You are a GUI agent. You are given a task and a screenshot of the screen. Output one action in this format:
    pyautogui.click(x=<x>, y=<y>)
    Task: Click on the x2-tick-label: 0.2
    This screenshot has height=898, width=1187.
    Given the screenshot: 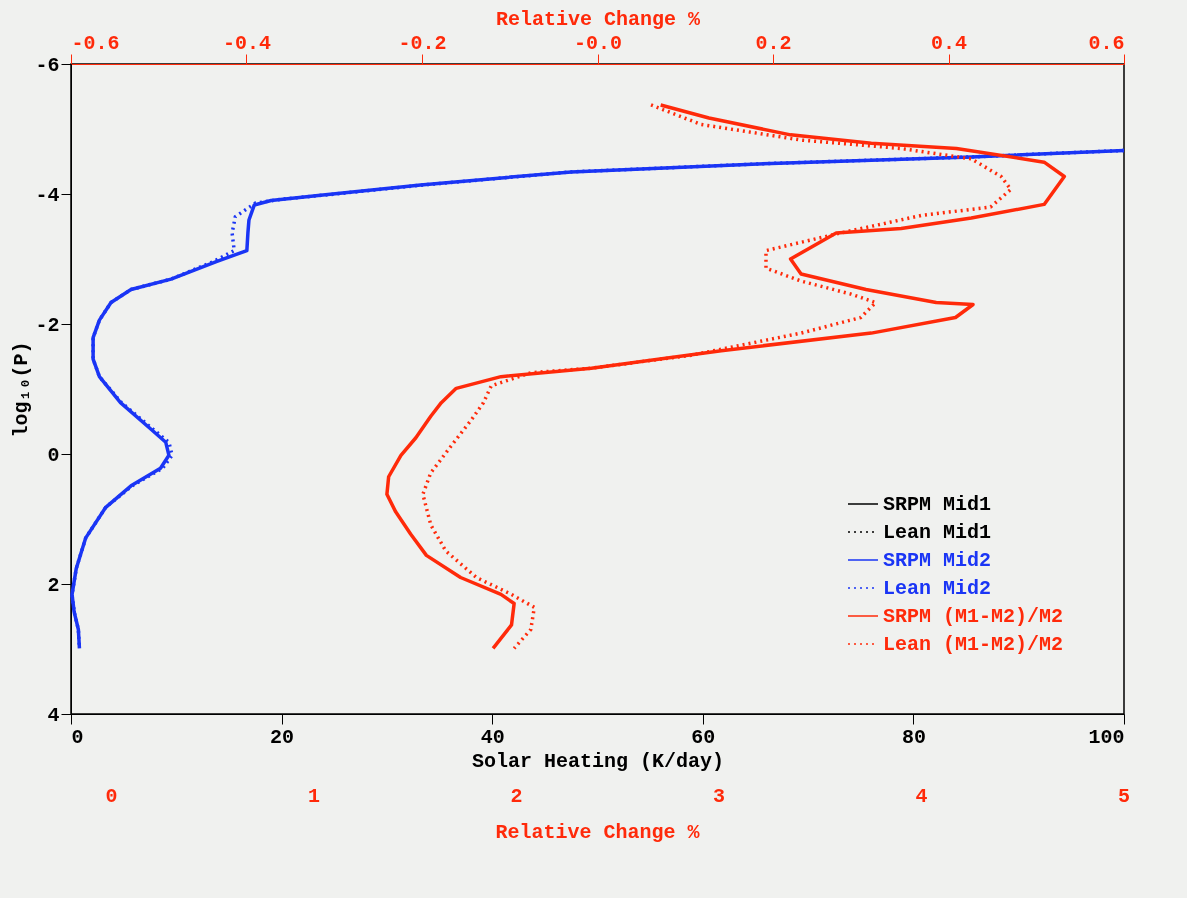 What is the action you would take?
    pyautogui.click(x=773, y=43)
    